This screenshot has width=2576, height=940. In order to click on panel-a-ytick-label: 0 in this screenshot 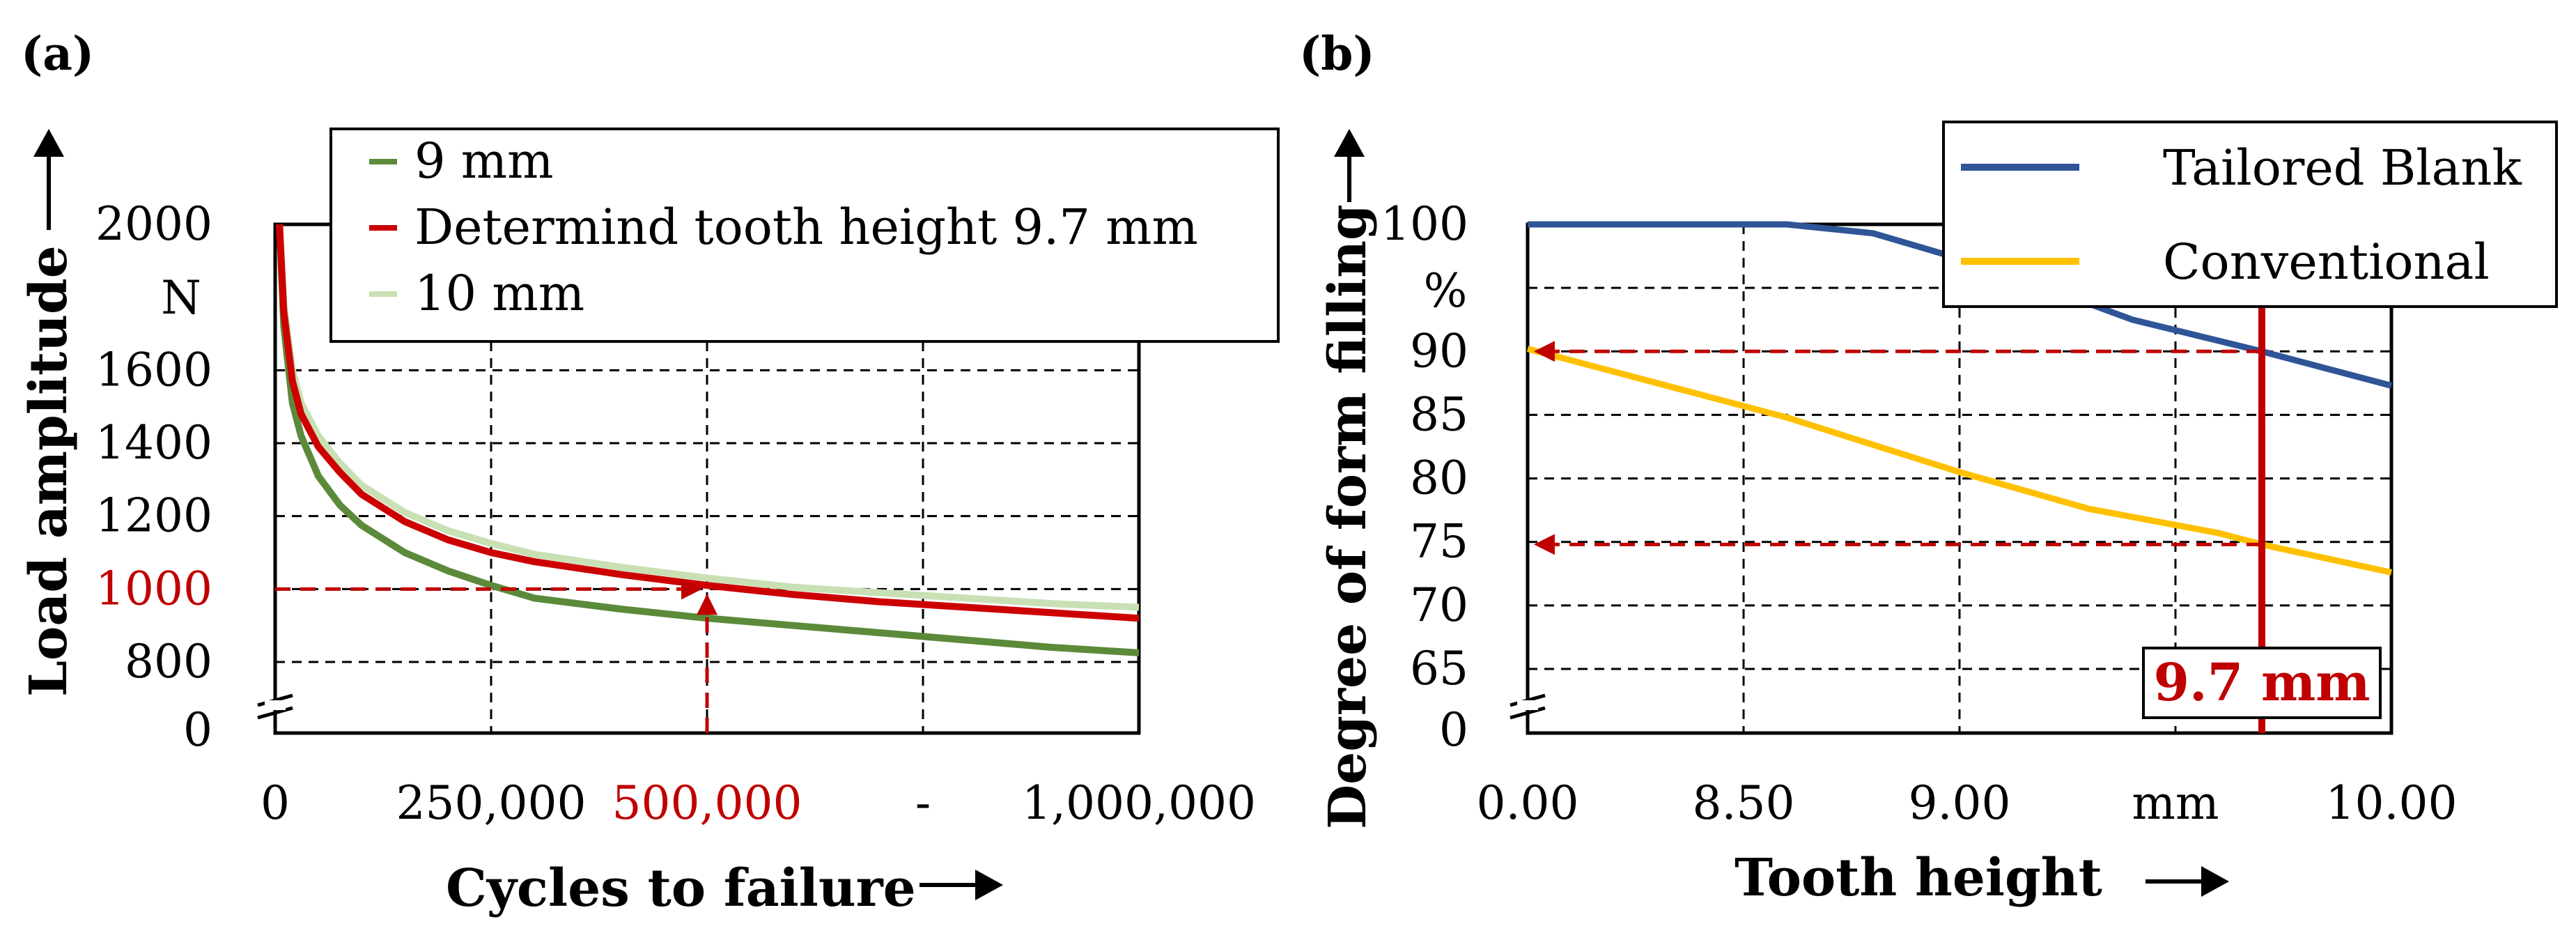, I will do `click(197, 730)`.